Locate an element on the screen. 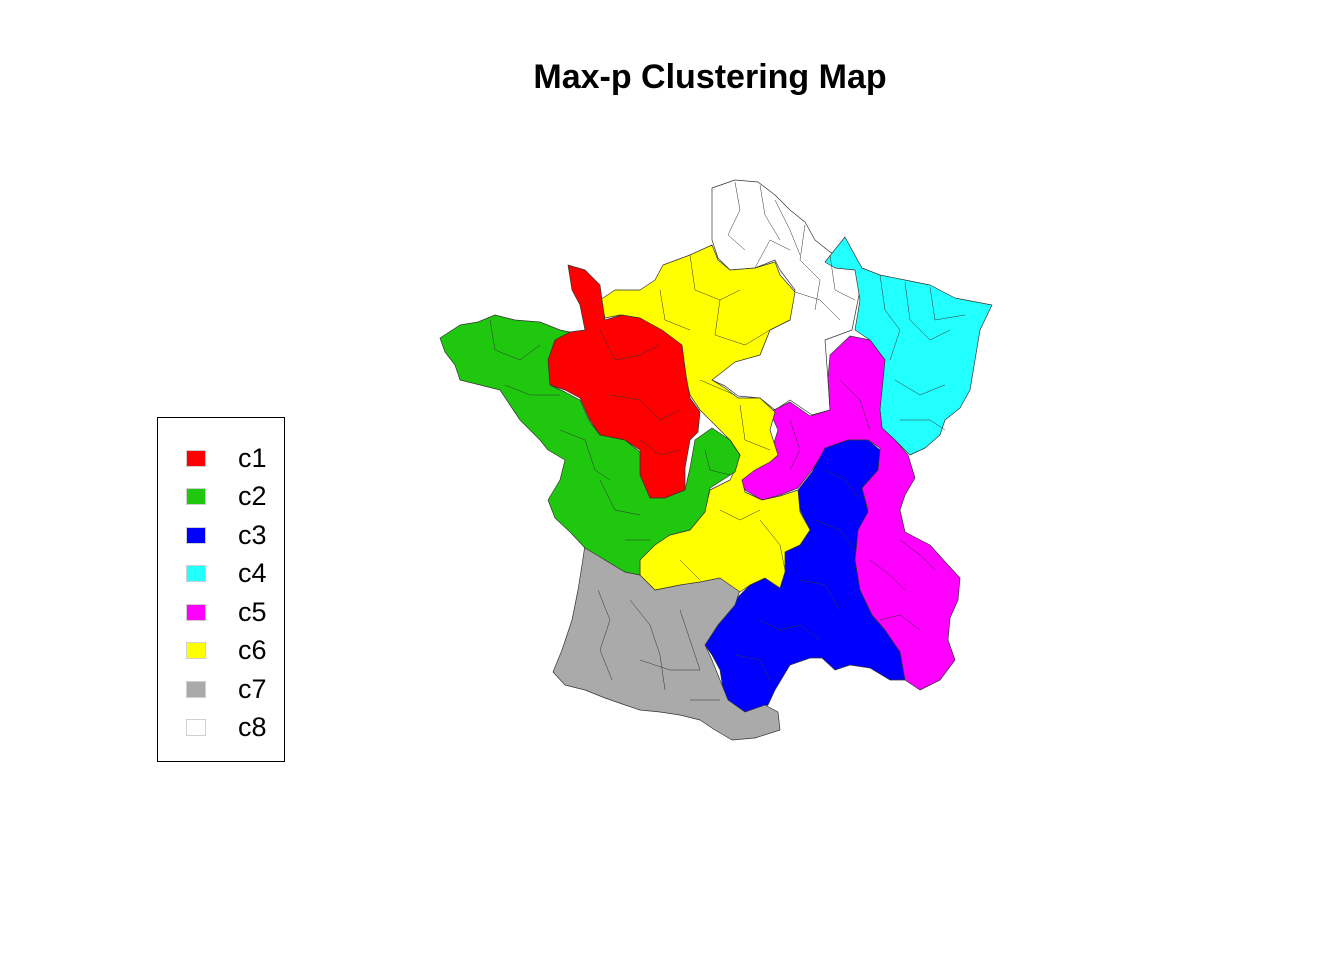  legend-label: c1 is located at coordinates (252, 457).